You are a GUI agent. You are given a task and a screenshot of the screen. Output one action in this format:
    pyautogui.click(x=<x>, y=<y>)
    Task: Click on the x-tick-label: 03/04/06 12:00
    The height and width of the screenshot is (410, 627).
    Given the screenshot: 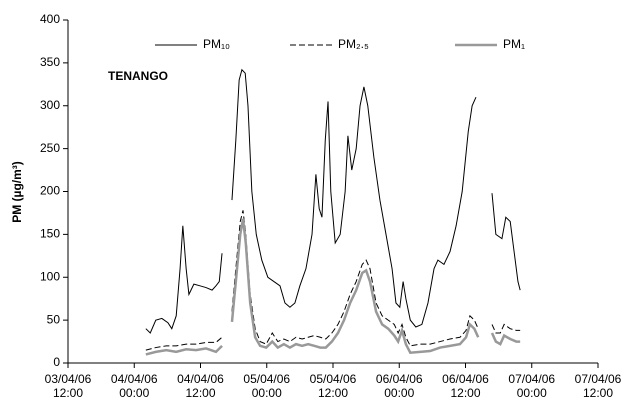 What is the action you would take?
    pyautogui.click(x=68, y=386)
    